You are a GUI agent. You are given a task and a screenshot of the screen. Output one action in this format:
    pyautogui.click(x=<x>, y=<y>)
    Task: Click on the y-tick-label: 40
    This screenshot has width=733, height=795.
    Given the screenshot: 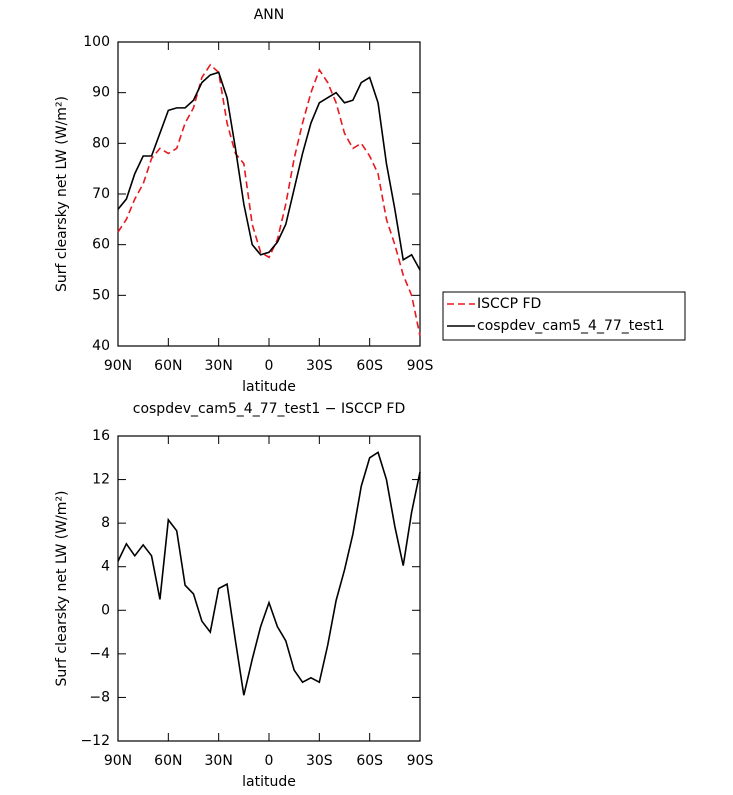 What is the action you would take?
    pyautogui.click(x=101, y=346)
    